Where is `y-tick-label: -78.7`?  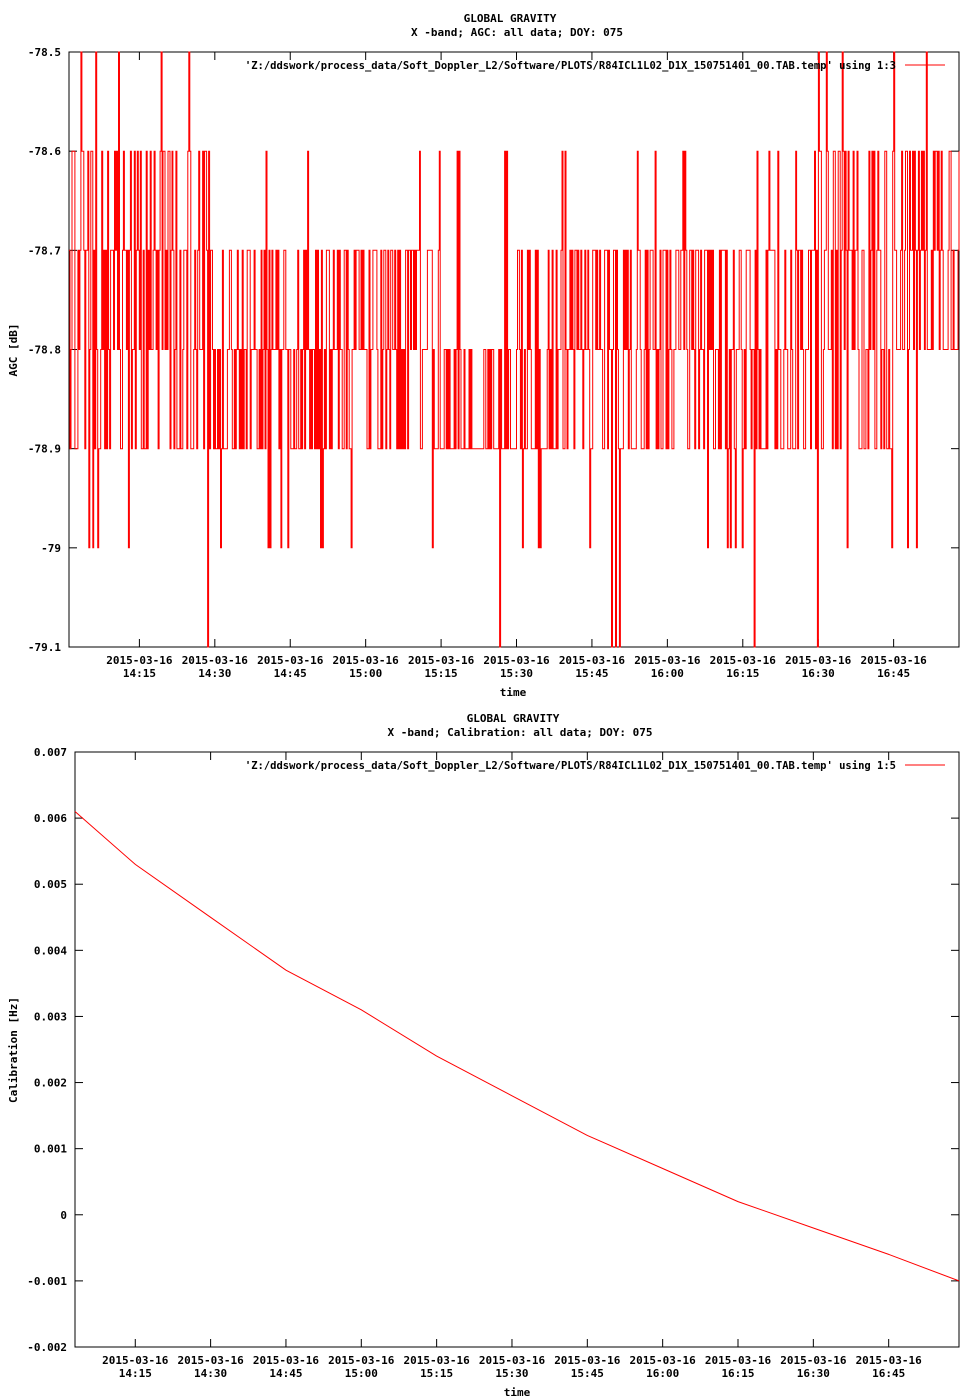 y-tick-label: -78.7 is located at coordinates (44, 250).